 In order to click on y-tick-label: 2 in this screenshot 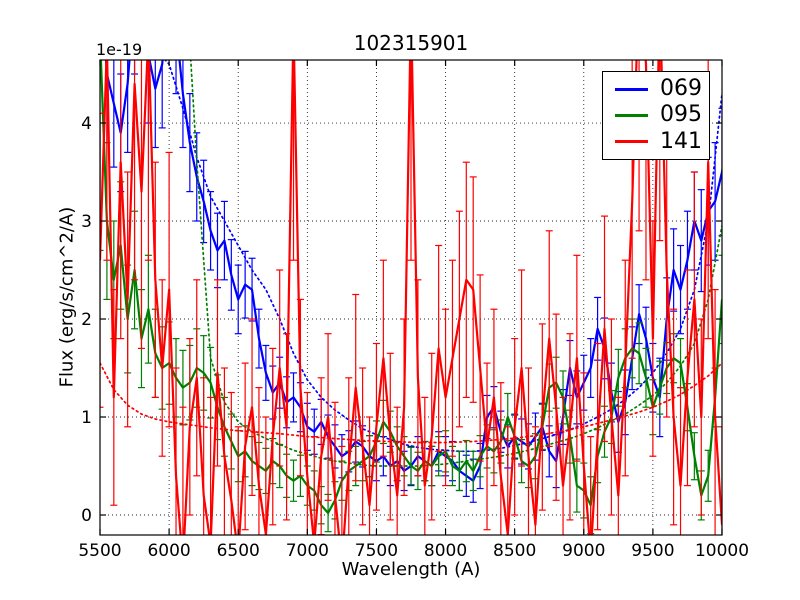, I will do `click(86, 320)`.